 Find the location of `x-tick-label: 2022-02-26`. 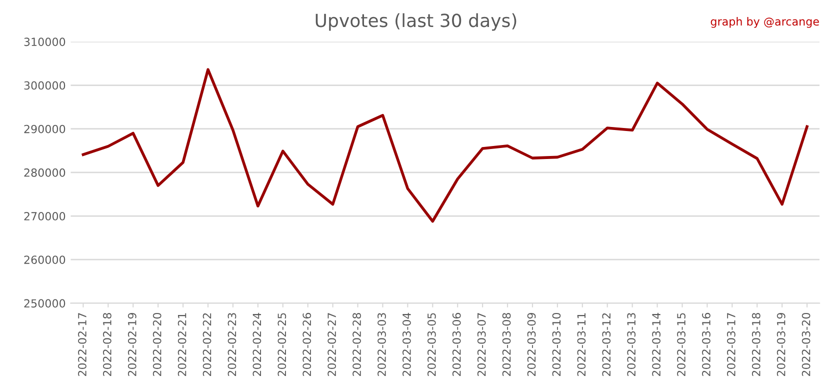

x-tick-label: 2022-02-26 is located at coordinates (307, 344).